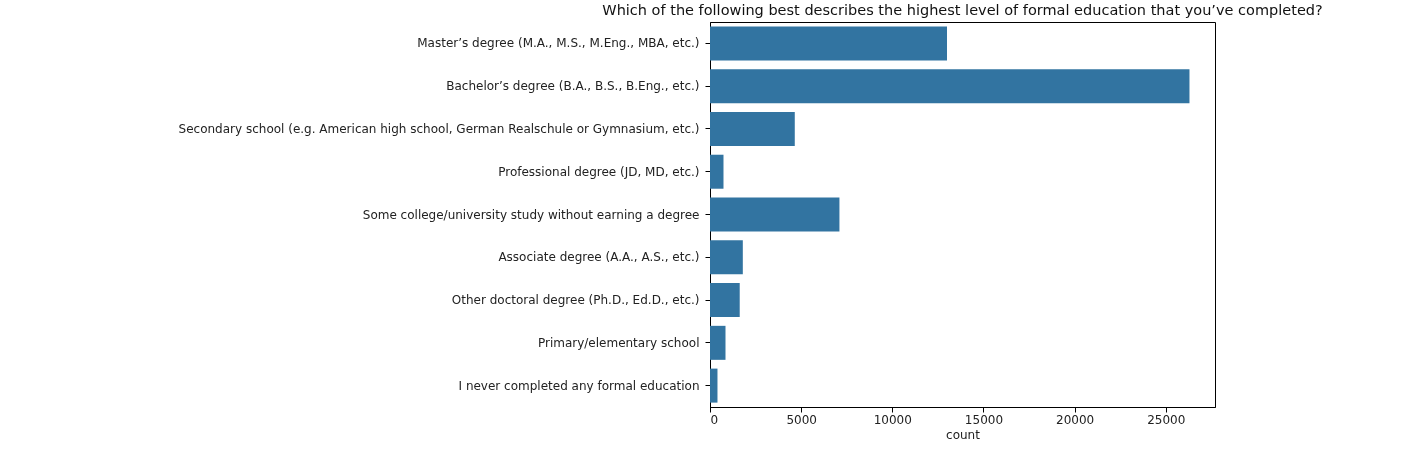 The height and width of the screenshot is (471, 1403). I want to click on chart-title: Which of the following best describes the highest level of formal education that you’ve completed?, so click(962, 9).